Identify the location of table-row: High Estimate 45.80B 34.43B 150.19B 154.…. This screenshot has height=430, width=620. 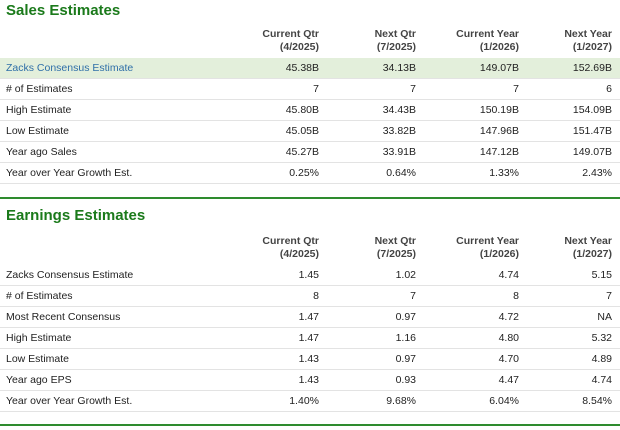
(310, 110).